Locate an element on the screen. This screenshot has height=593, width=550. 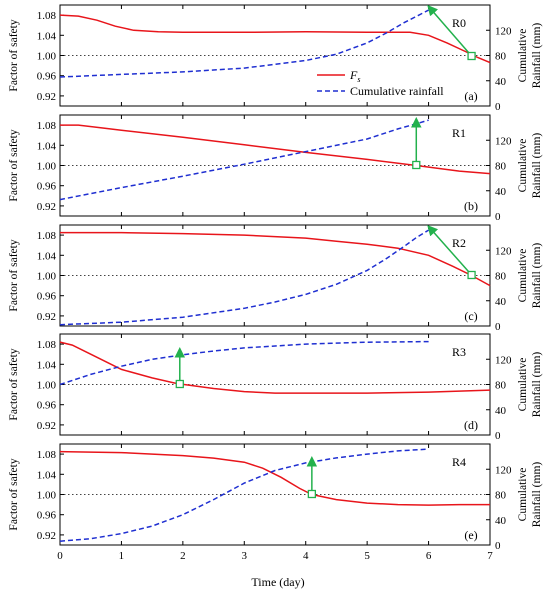
panel-name: R3 is located at coordinates (459, 352).